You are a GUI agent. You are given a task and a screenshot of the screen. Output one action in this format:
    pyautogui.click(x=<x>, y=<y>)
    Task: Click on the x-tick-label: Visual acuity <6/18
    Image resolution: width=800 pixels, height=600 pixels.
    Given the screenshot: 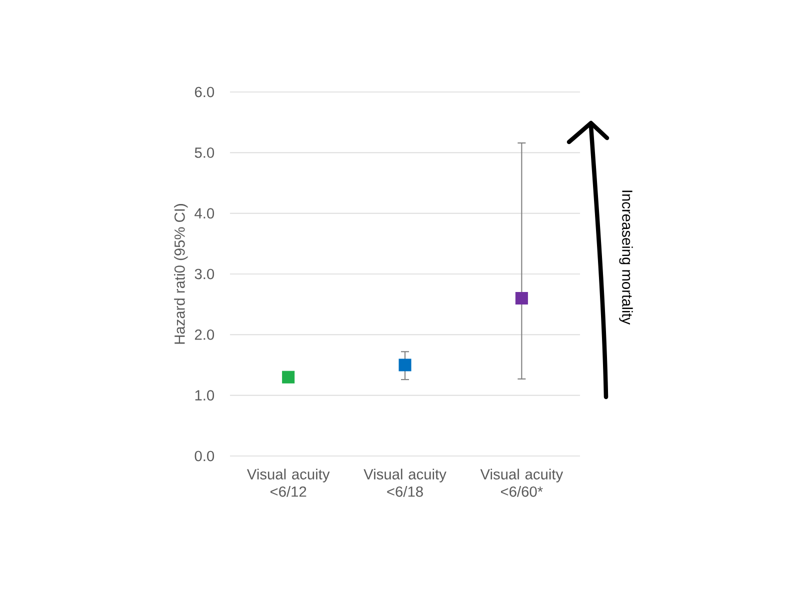 What is the action you would take?
    pyautogui.click(x=405, y=482)
    